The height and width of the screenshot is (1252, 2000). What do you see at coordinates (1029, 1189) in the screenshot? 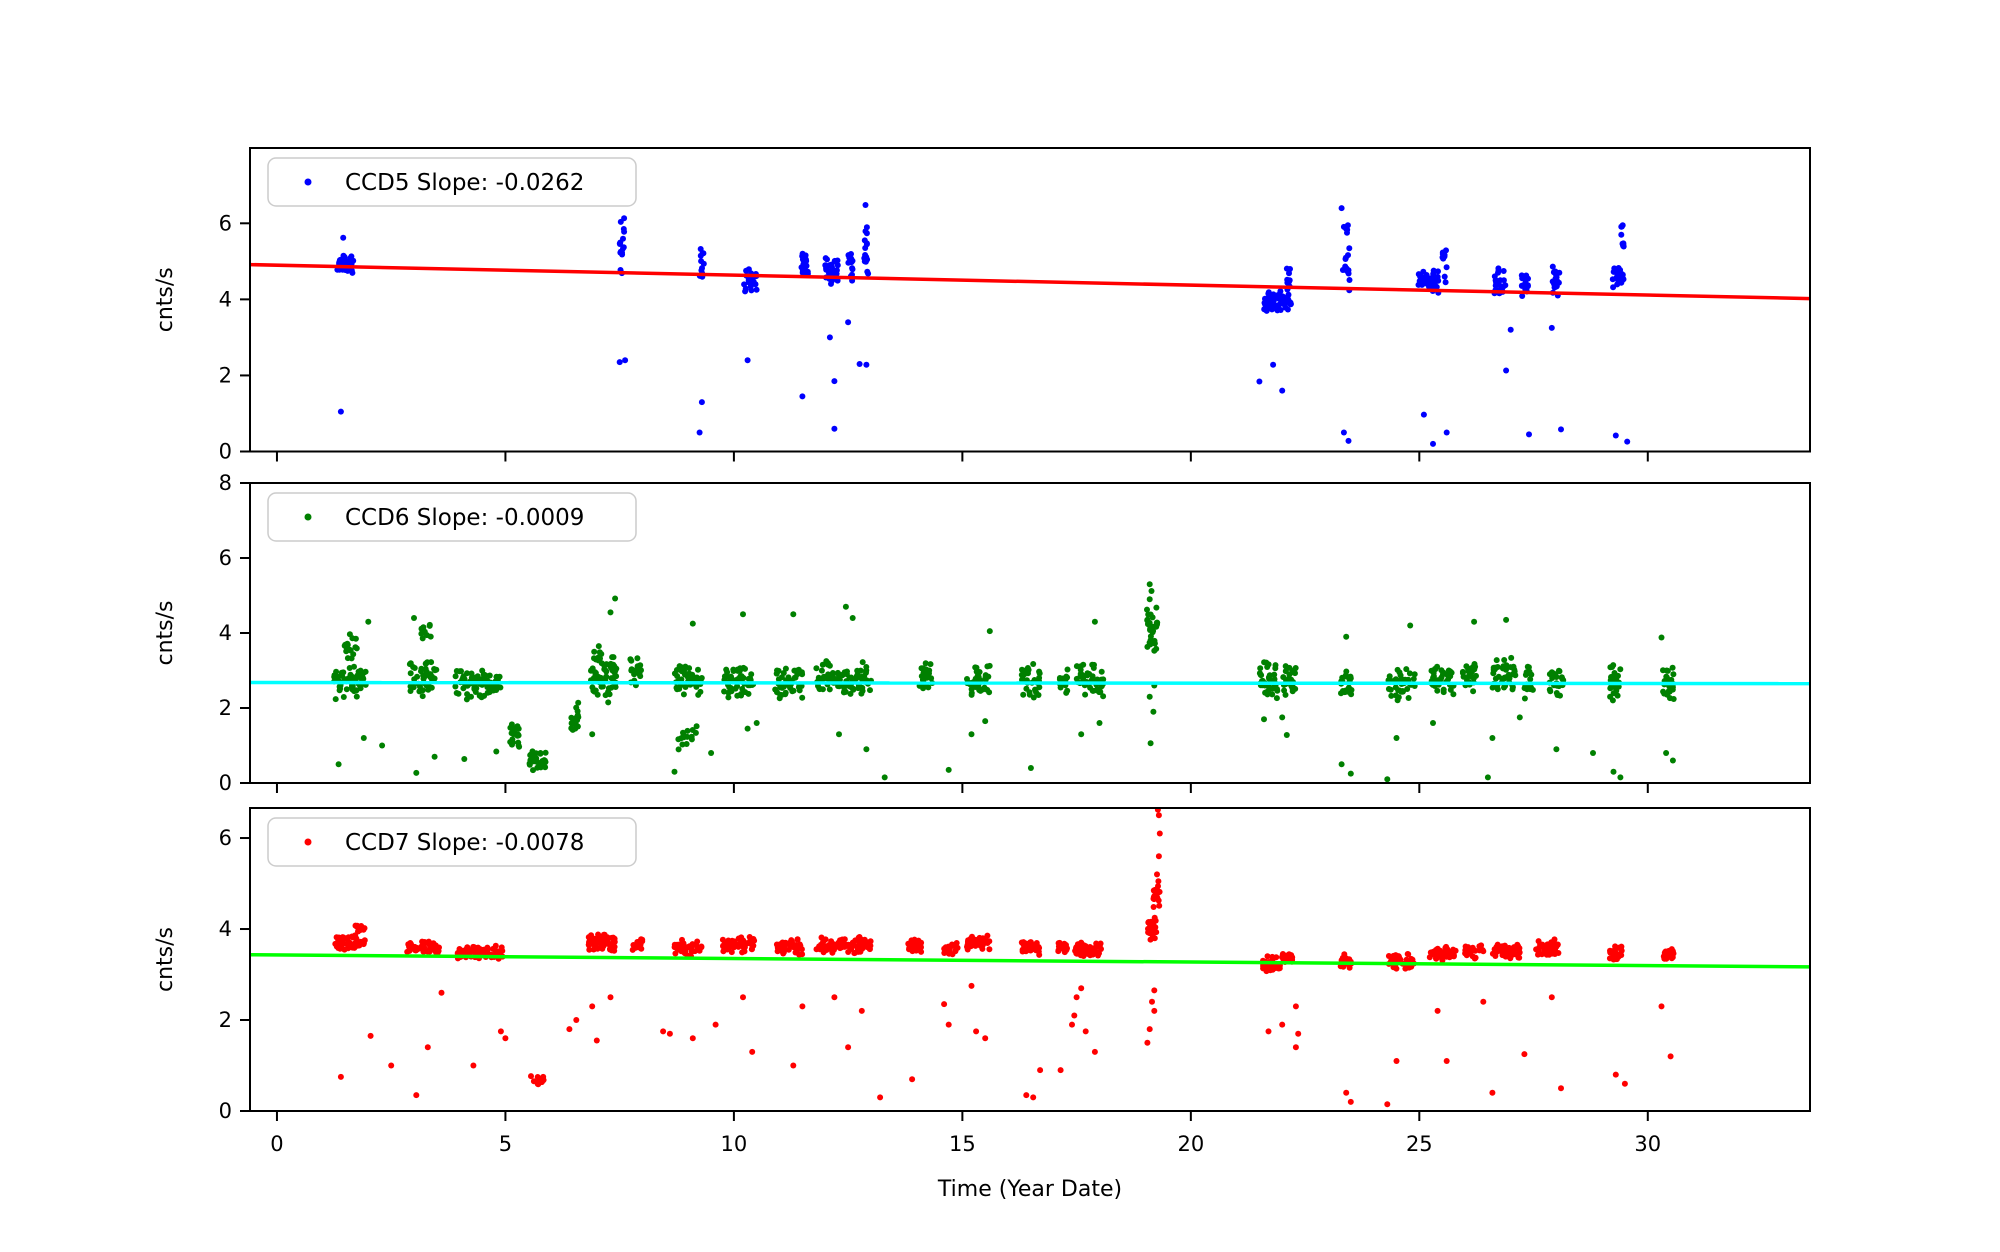
I see `x-axis-title: Time (Year Date)` at bounding box center [1029, 1189].